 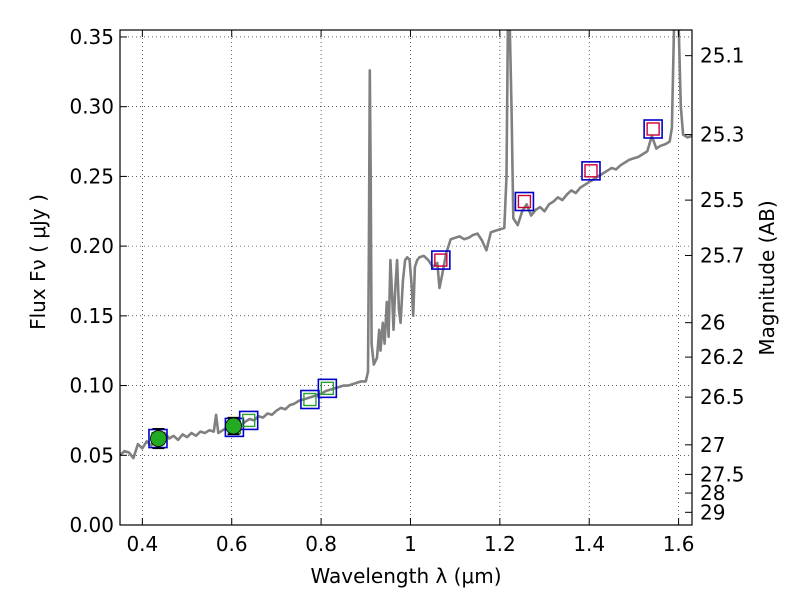 What do you see at coordinates (679, 544) in the screenshot?
I see `x-tick-label: 1.6` at bounding box center [679, 544].